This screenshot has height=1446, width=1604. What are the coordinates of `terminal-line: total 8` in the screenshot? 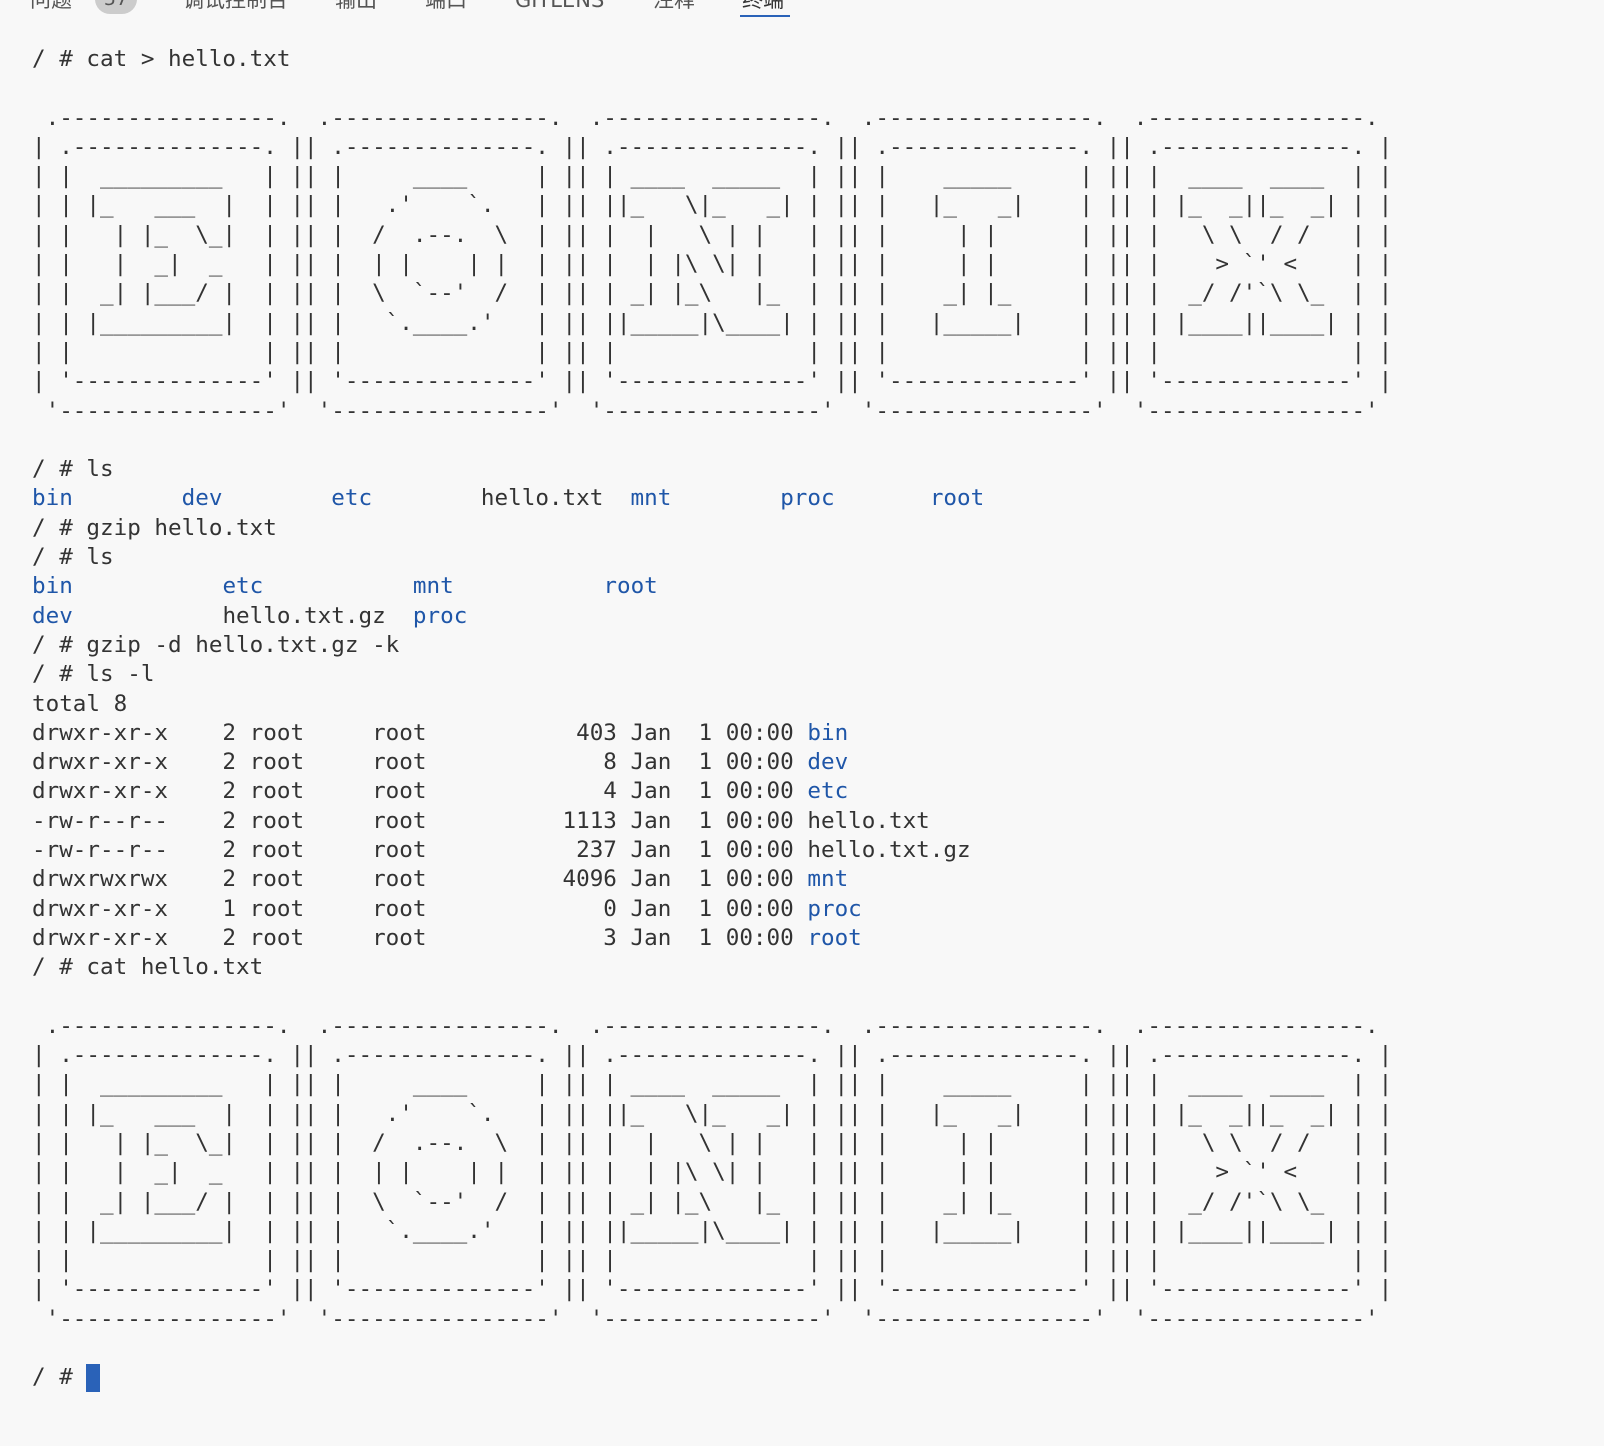 It's located at (712, 704).